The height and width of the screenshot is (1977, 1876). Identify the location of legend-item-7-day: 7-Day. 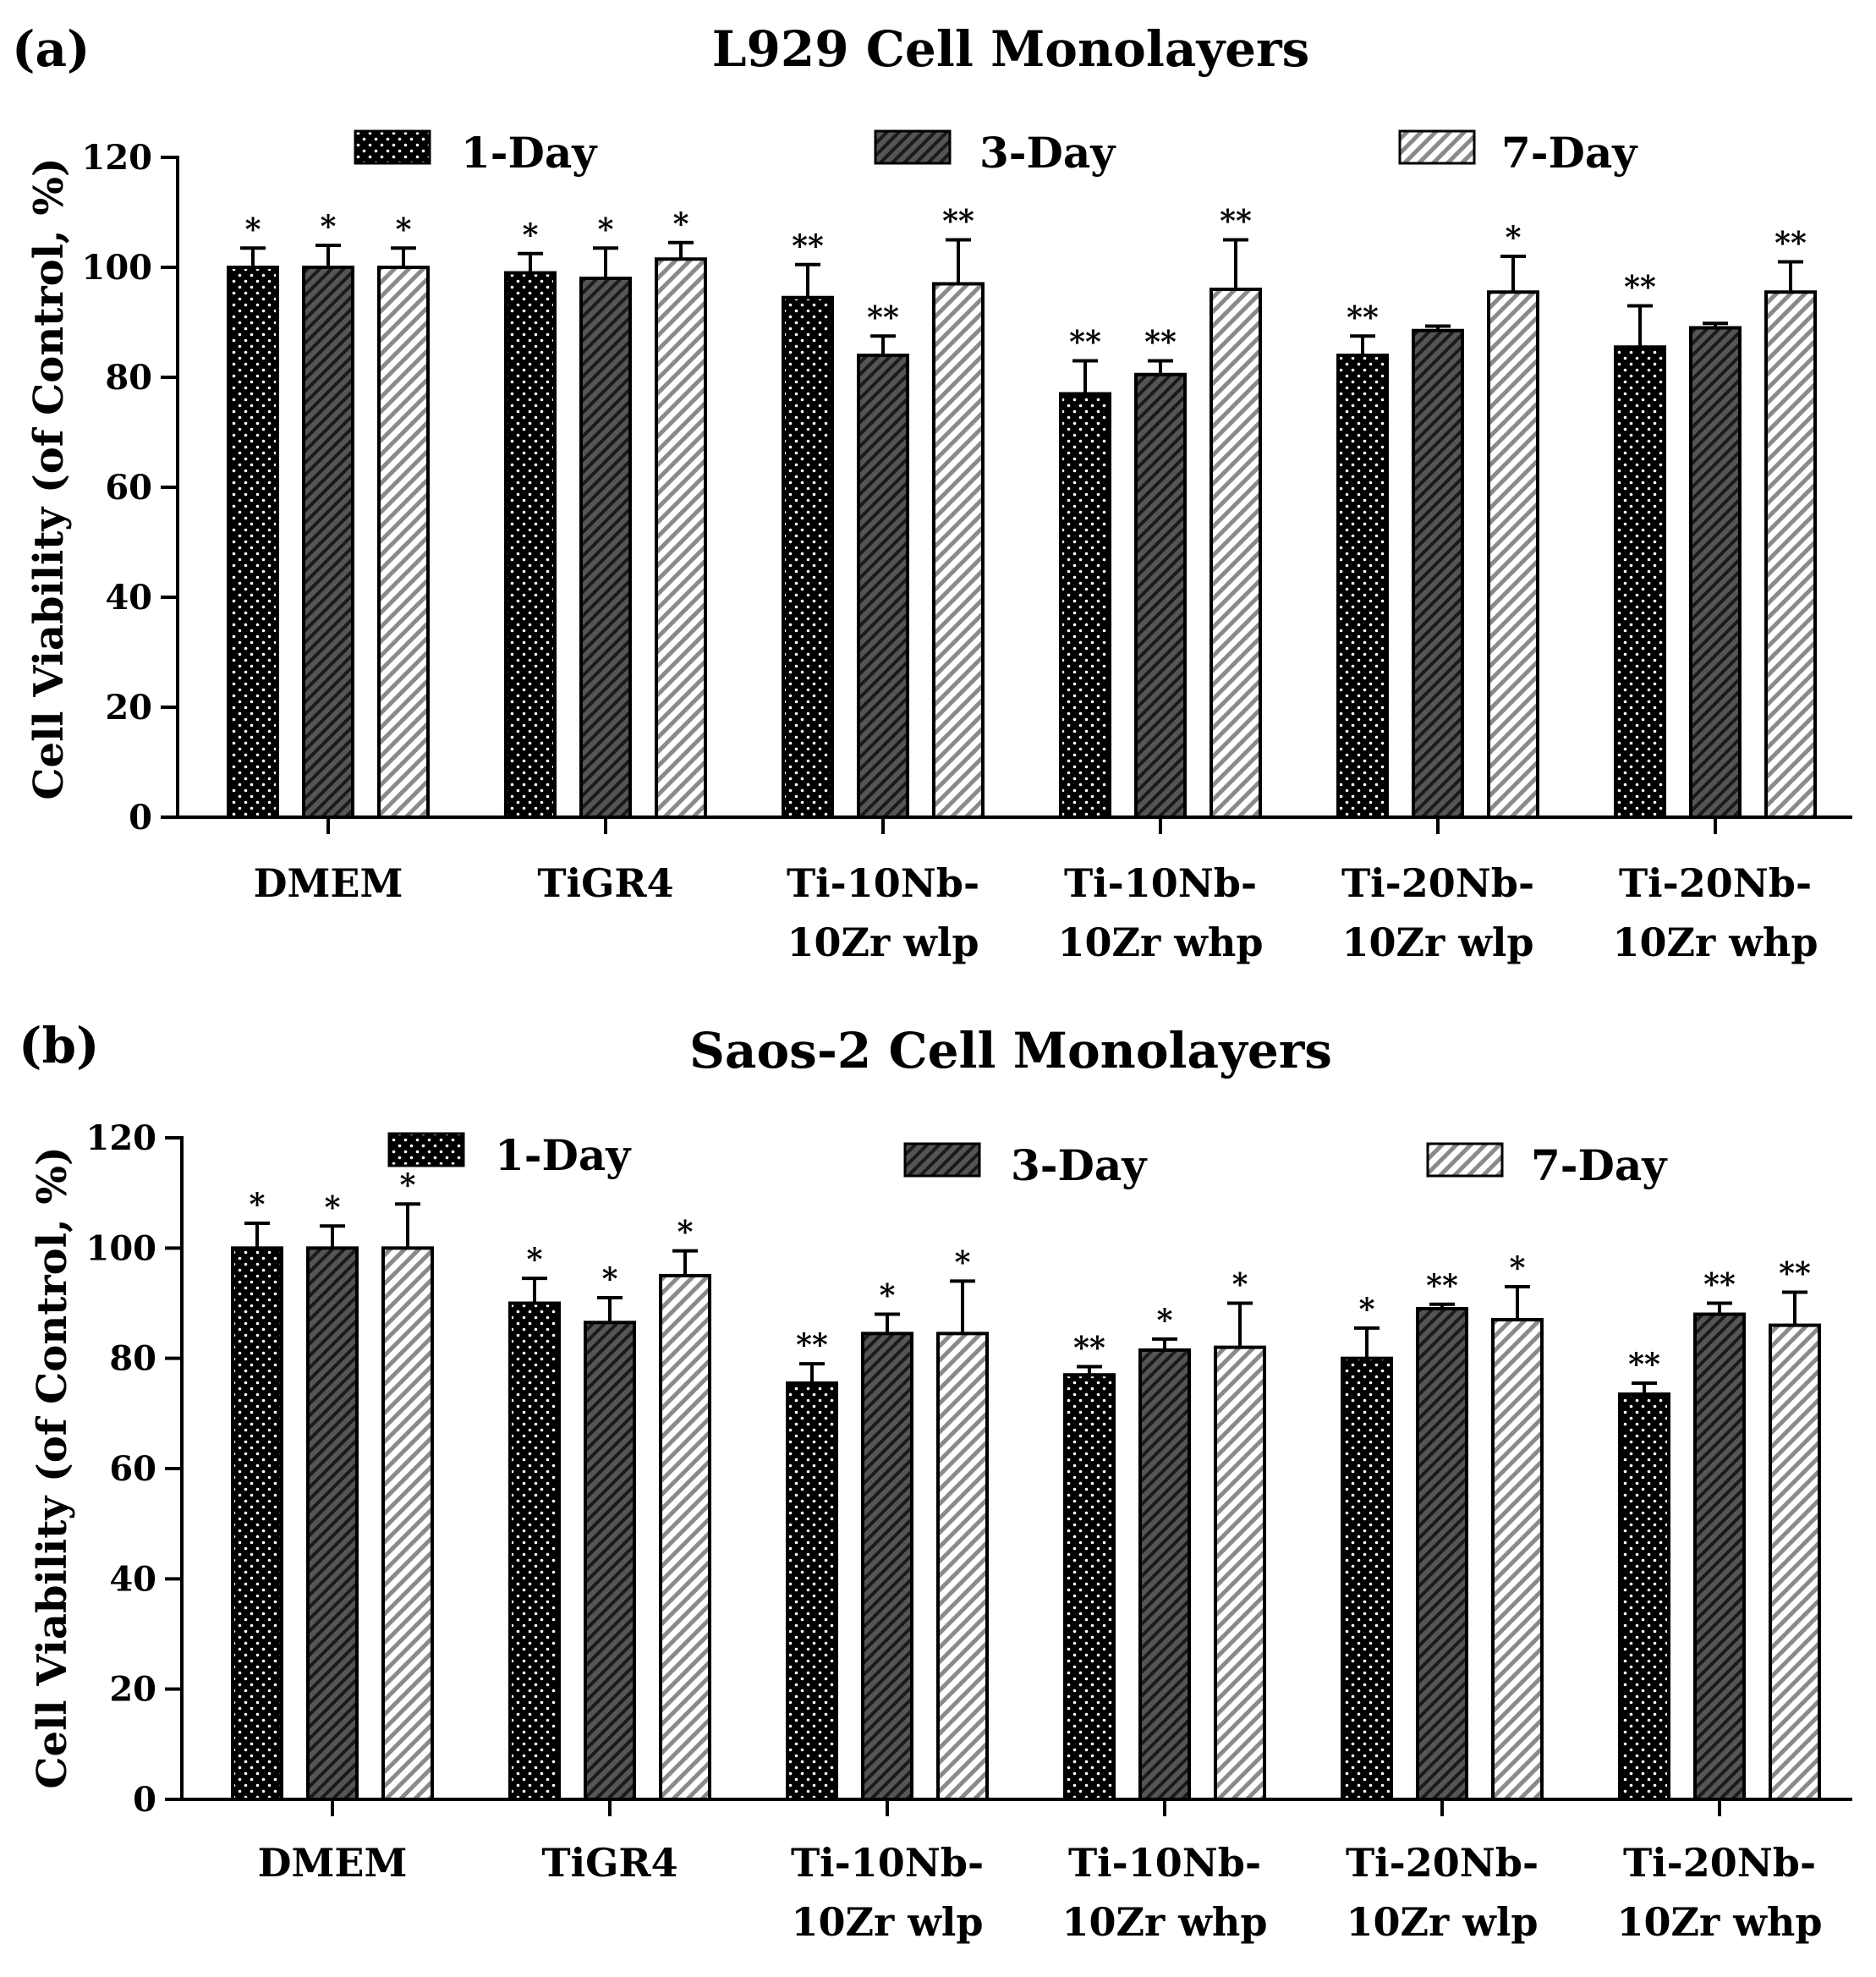
(1518, 153).